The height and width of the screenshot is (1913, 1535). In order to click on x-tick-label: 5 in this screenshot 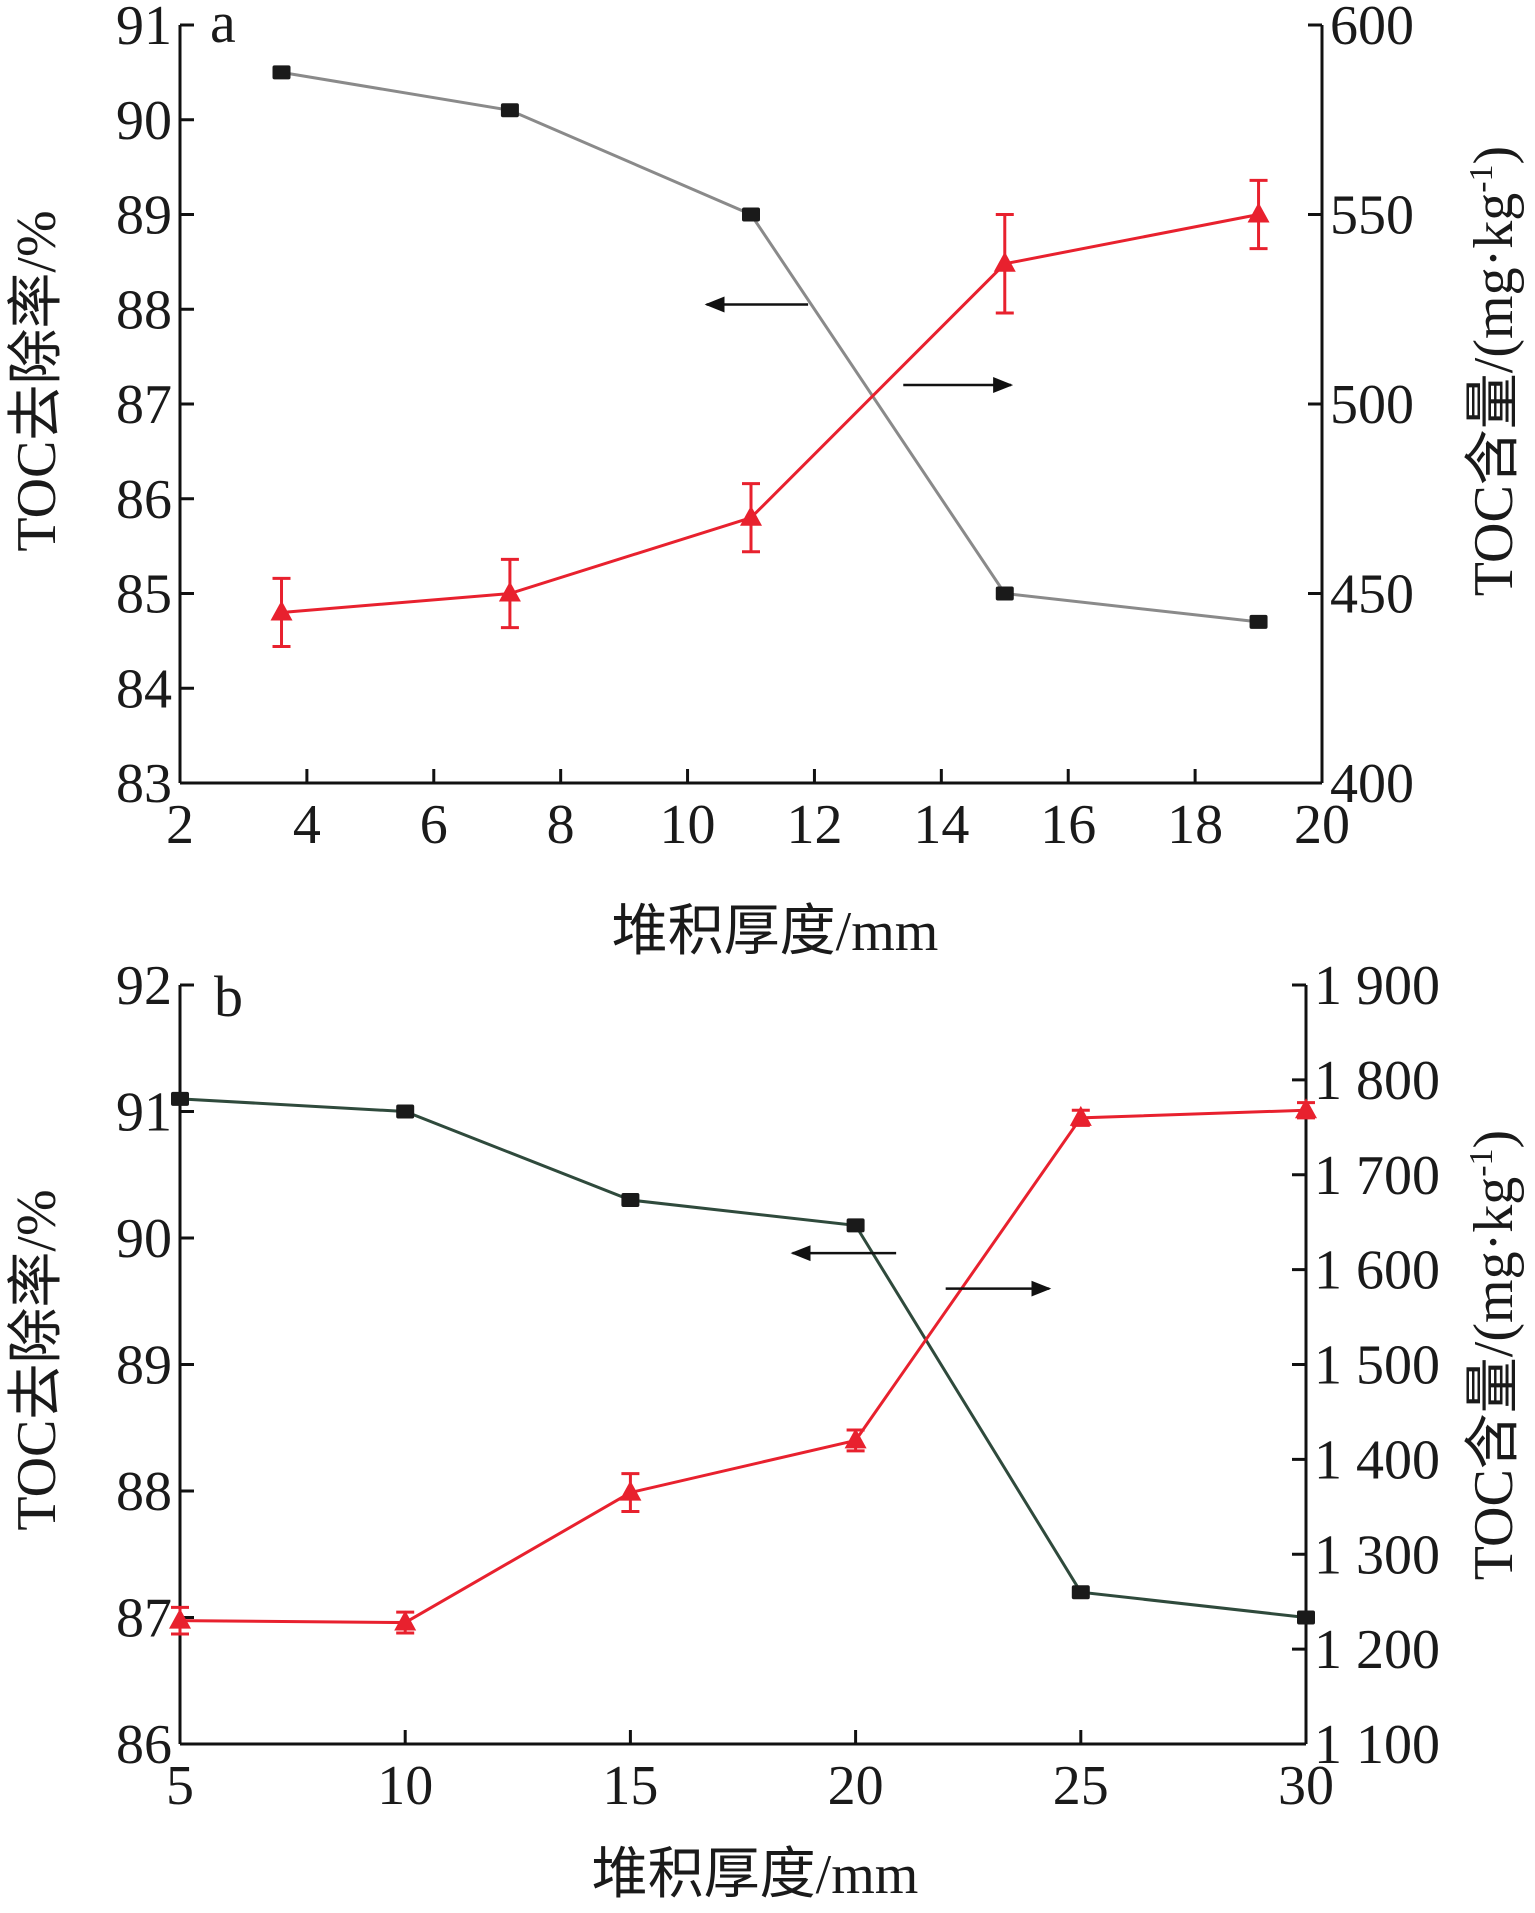, I will do `click(180, 1786)`.